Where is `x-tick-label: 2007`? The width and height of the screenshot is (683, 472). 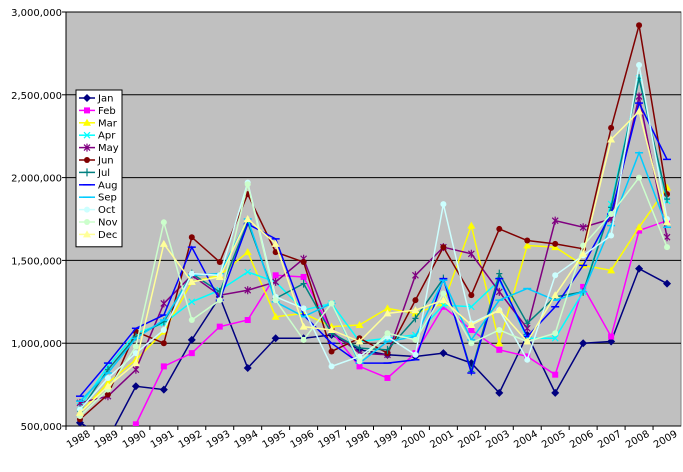
x-tick-label: 2007 is located at coordinates (610, 440).